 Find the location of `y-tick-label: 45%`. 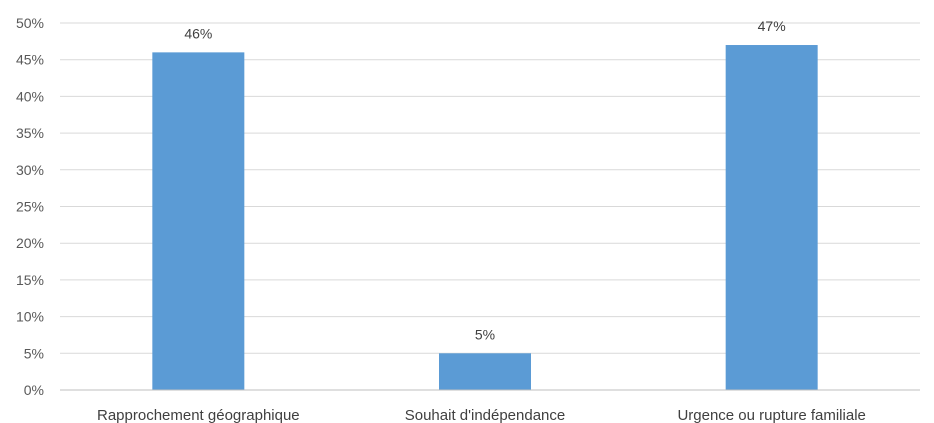

y-tick-label: 45% is located at coordinates (30, 60).